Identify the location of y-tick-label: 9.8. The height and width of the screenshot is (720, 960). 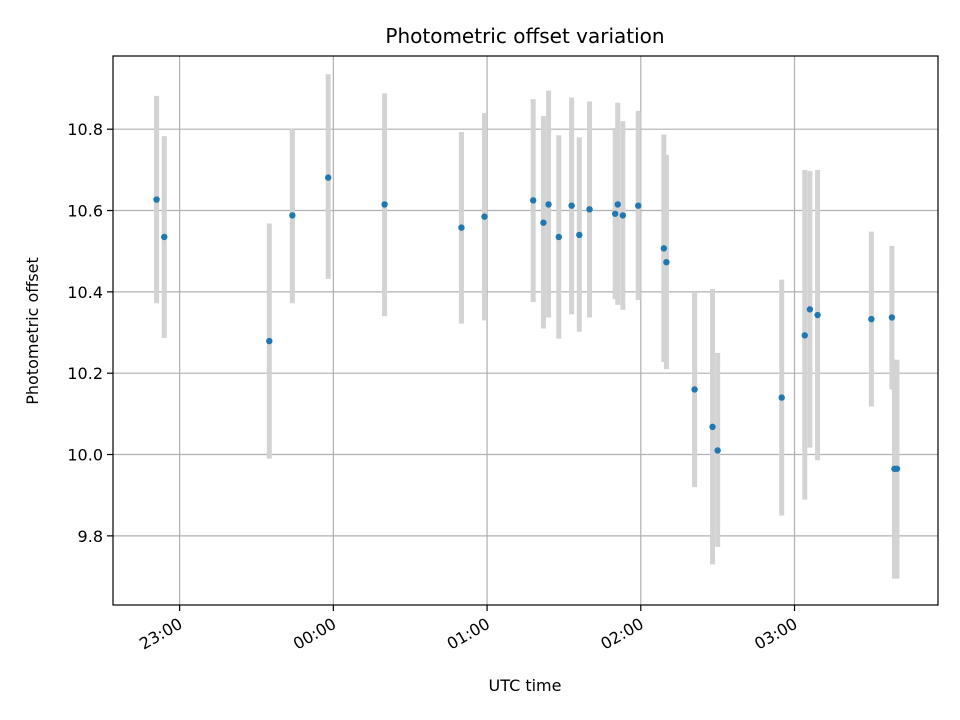
(90, 536).